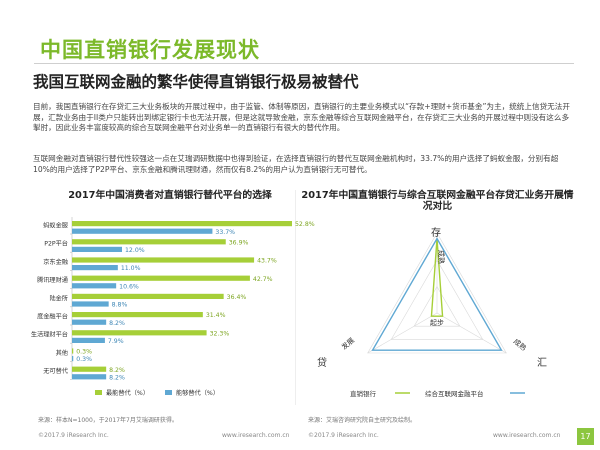 The image size is (600, 450). I want to click on bar-category-label: P2P平台, so click(56, 244).